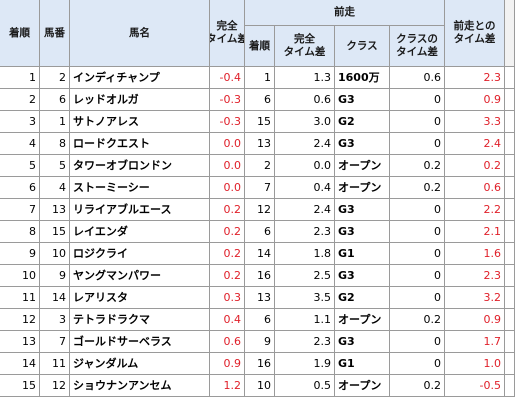 This screenshot has height=406, width=515. I want to click on cell-horse: タワーオブロンドン, so click(140, 166).